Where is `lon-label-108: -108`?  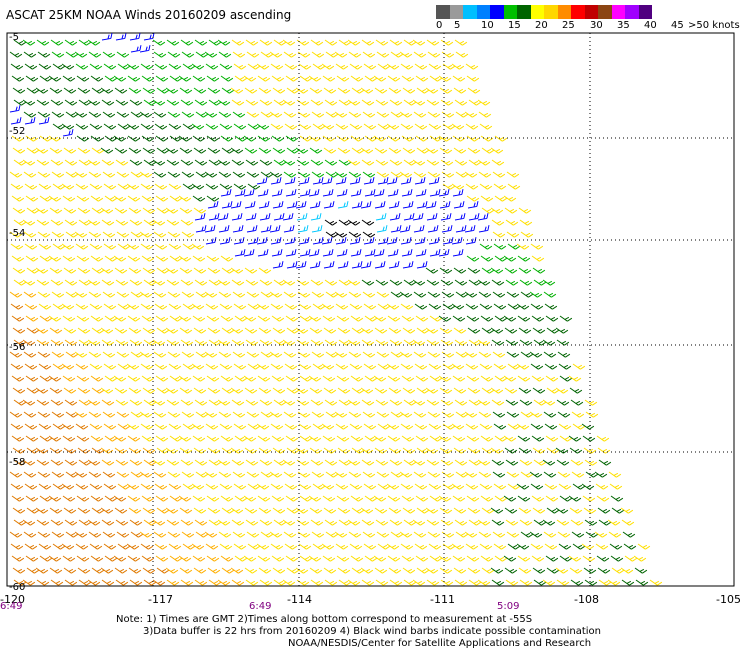 lon-label-108: -108 is located at coordinates (586, 599).